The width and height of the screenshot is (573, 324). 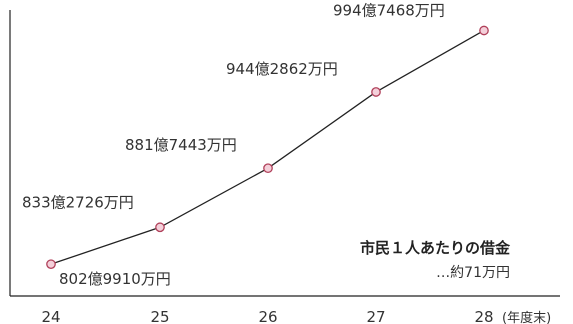 What do you see at coordinates (483, 316) in the screenshot?
I see `x-tick-label: 28` at bounding box center [483, 316].